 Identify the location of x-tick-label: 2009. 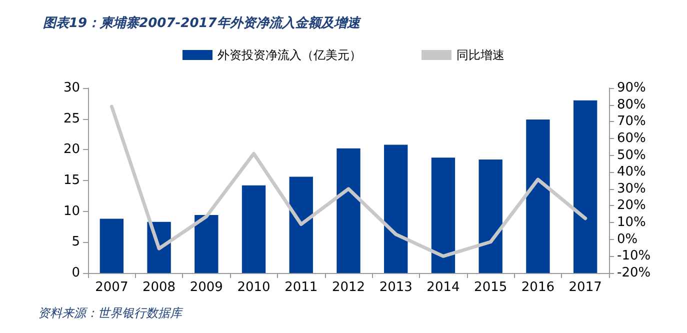
(206, 287).